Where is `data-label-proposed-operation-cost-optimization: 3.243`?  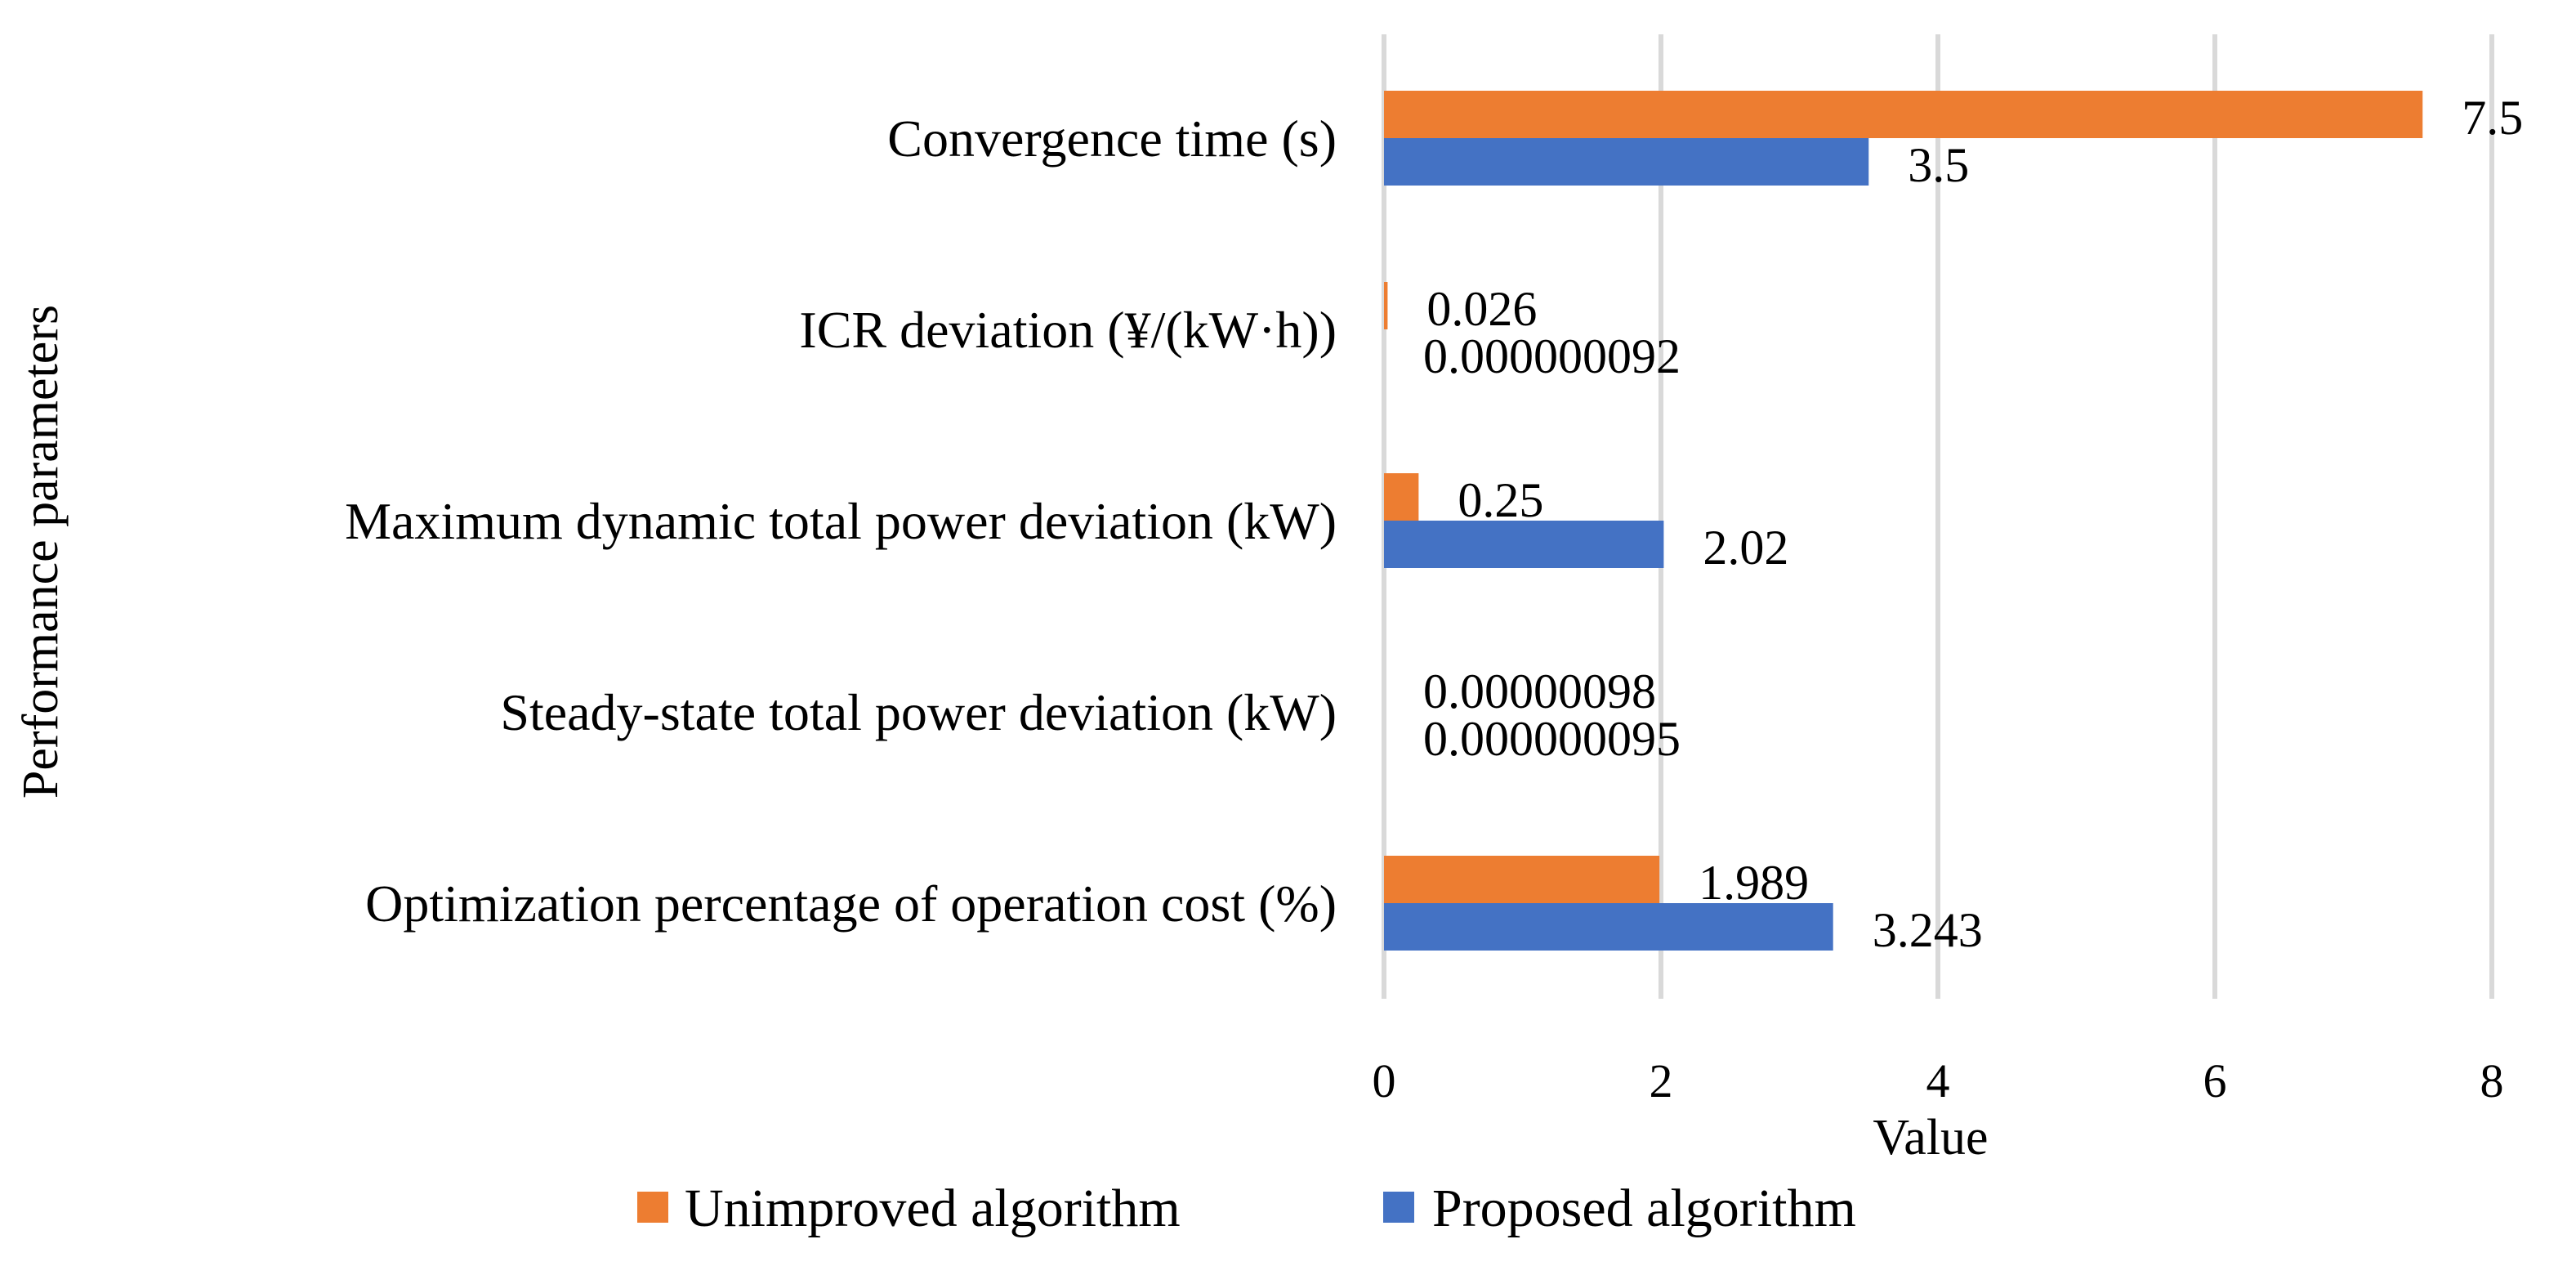
data-label-proposed-operation-cost-optimization: 3.243 is located at coordinates (1928, 930).